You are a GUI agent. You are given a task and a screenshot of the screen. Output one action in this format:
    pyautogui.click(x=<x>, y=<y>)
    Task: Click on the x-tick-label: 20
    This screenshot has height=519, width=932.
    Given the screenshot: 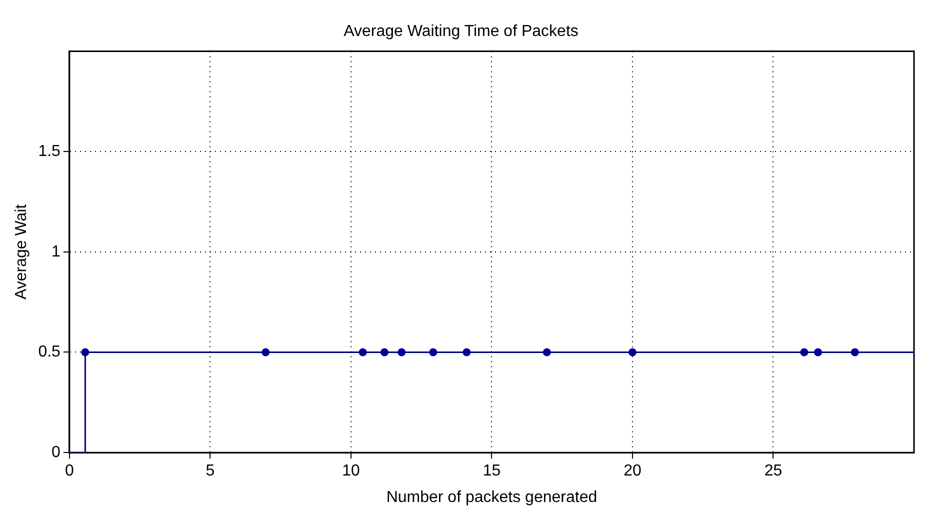 What is the action you would take?
    pyautogui.click(x=633, y=471)
    